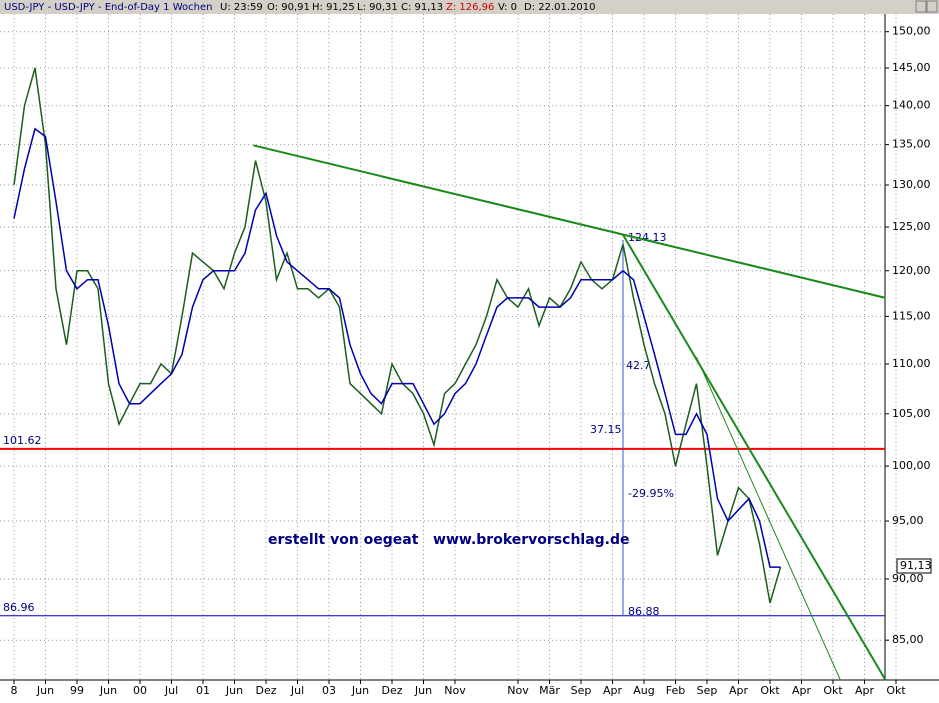 The width and height of the screenshot is (939, 703). Describe the element at coordinates (638, 365) in the screenshot. I see `annotation: 42.7` at that location.